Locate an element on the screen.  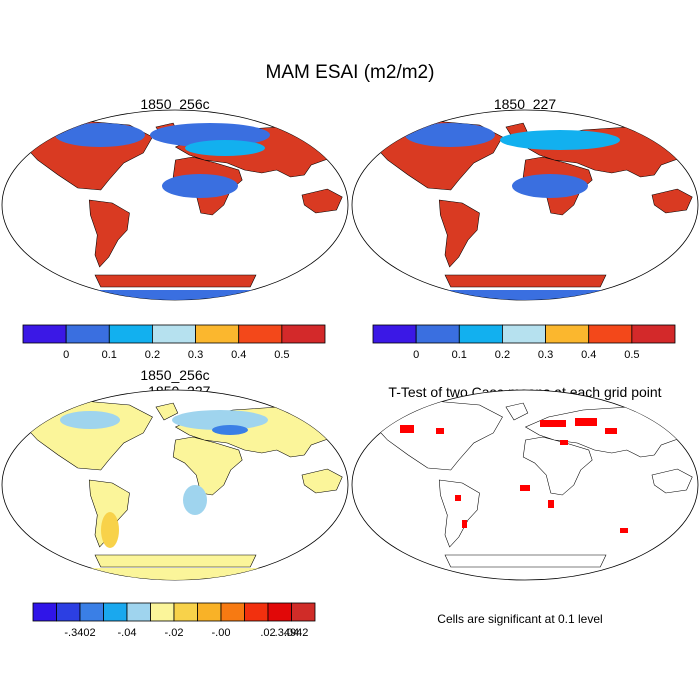
colorbar-case1-tick-label: 0 is located at coordinates (66, 355).